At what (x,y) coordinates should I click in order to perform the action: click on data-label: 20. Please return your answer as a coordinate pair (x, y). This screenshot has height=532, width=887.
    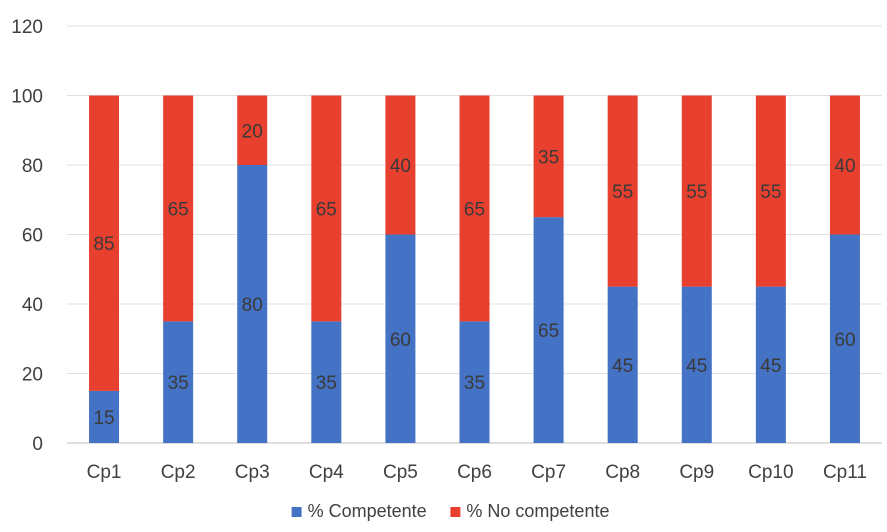
    Looking at the image, I should click on (252, 131).